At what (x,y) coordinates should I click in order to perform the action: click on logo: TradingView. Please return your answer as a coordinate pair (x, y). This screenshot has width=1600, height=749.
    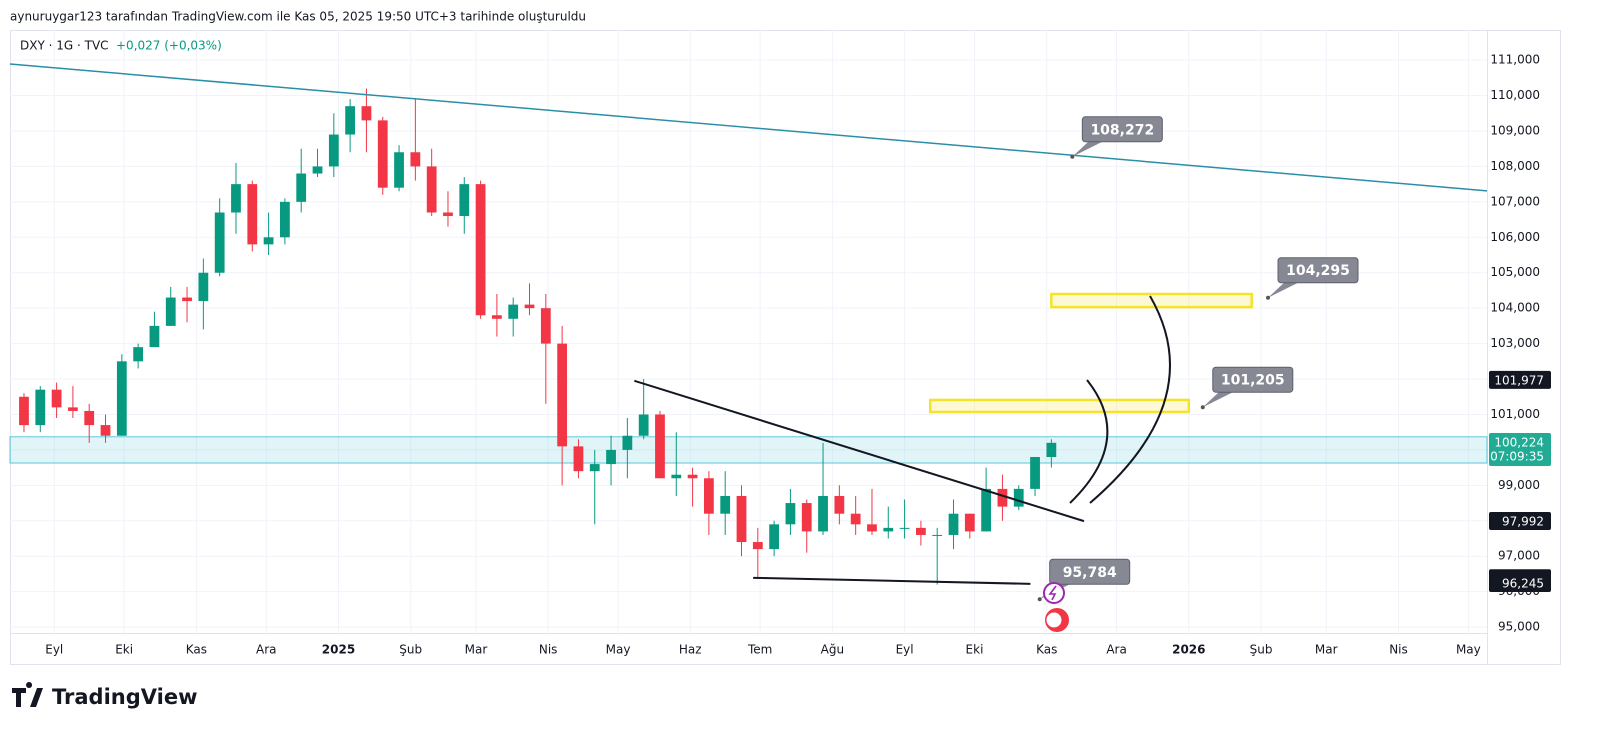
    Looking at the image, I should click on (104, 695).